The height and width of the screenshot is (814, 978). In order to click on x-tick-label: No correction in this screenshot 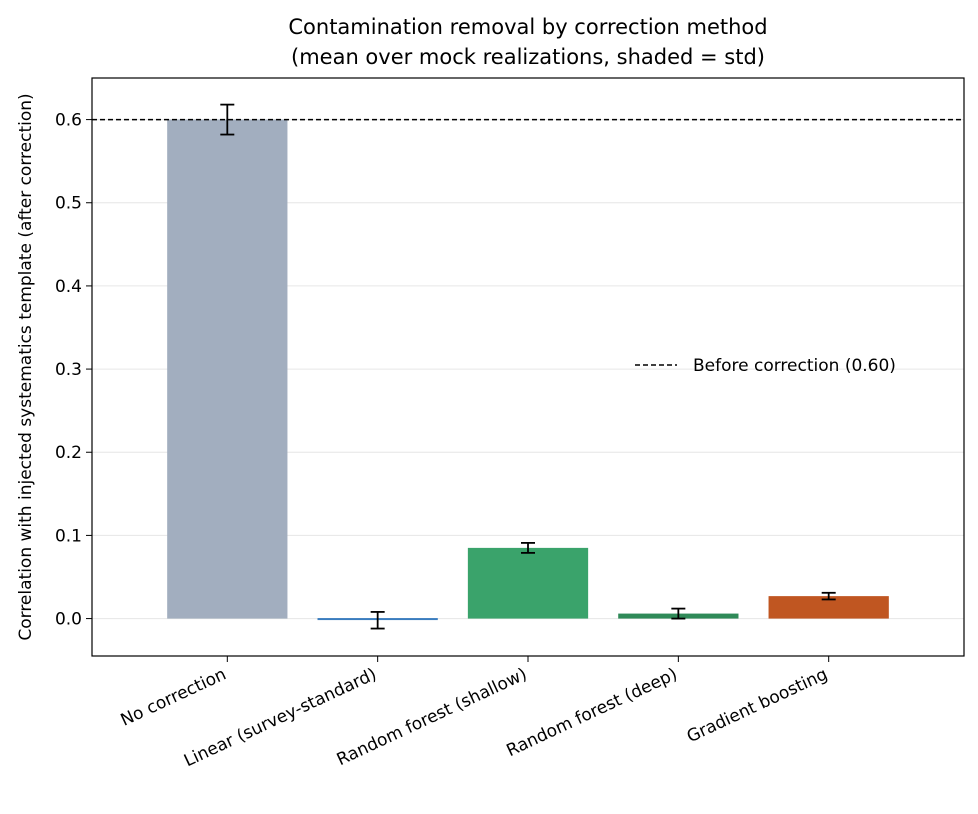, I will do `click(174, 697)`.